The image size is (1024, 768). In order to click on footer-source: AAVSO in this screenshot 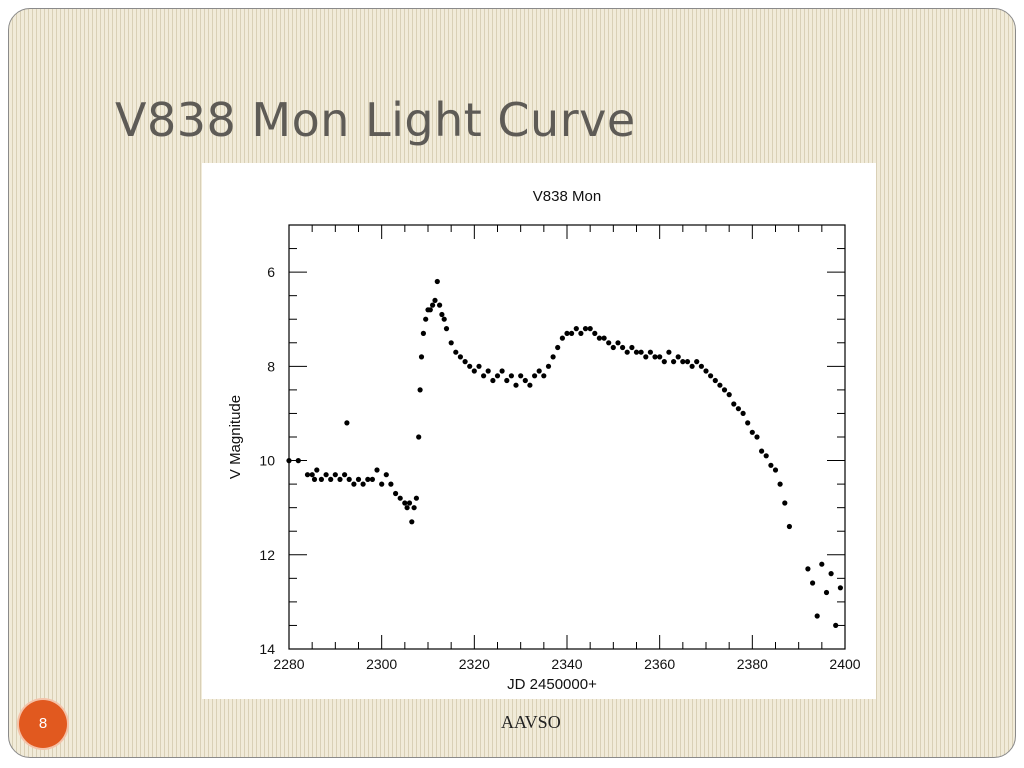, I will do `click(531, 722)`.